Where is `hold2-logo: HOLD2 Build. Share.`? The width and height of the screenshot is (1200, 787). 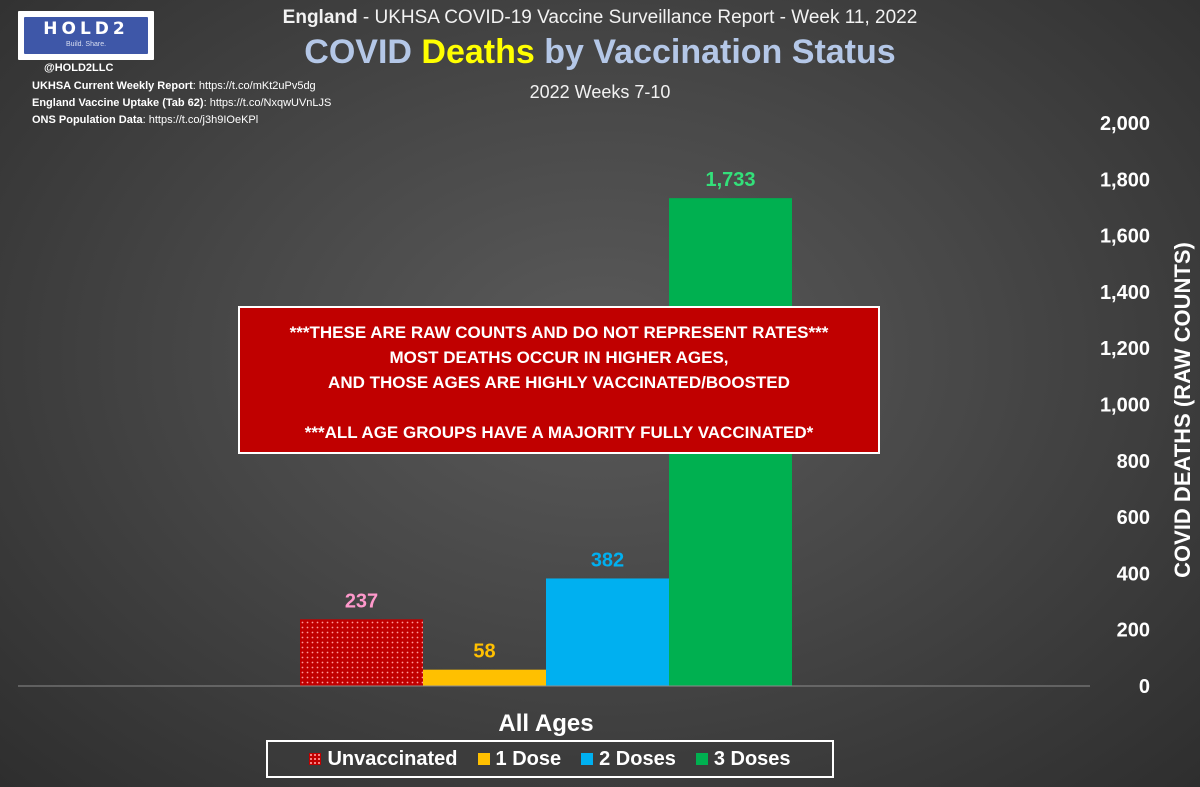
hold2-logo: HOLD2 Build. Share. is located at coordinates (86, 35).